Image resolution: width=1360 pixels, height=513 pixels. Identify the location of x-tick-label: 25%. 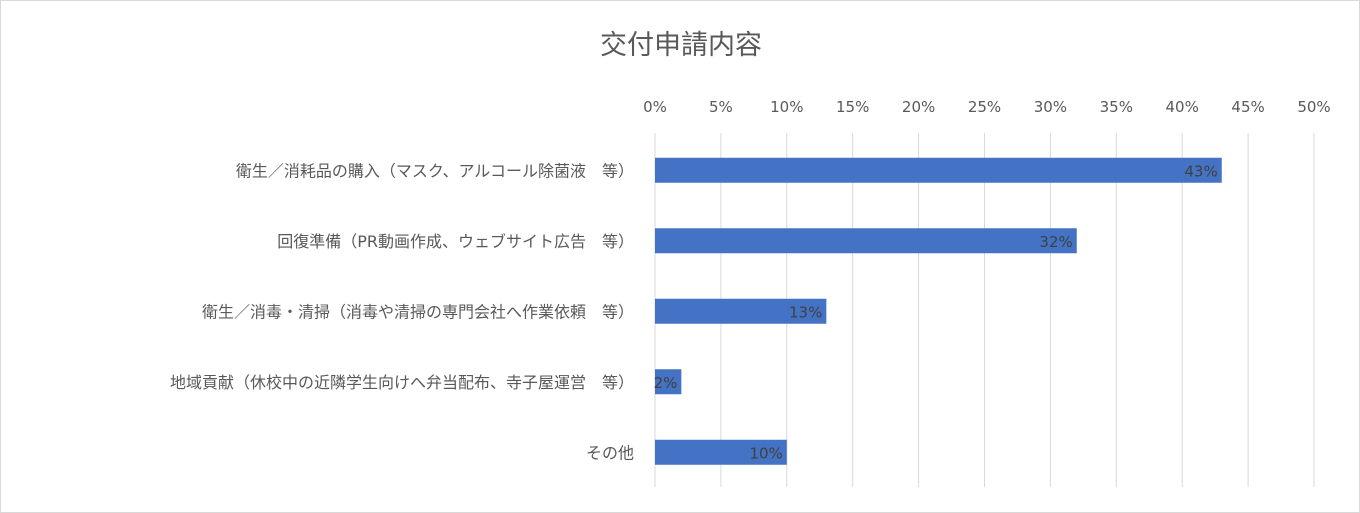
(984, 107).